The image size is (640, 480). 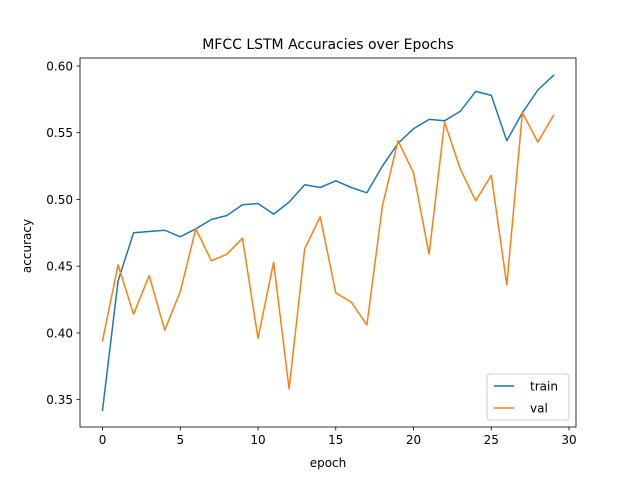 I want to click on x-tick-label: 10, so click(x=257, y=440).